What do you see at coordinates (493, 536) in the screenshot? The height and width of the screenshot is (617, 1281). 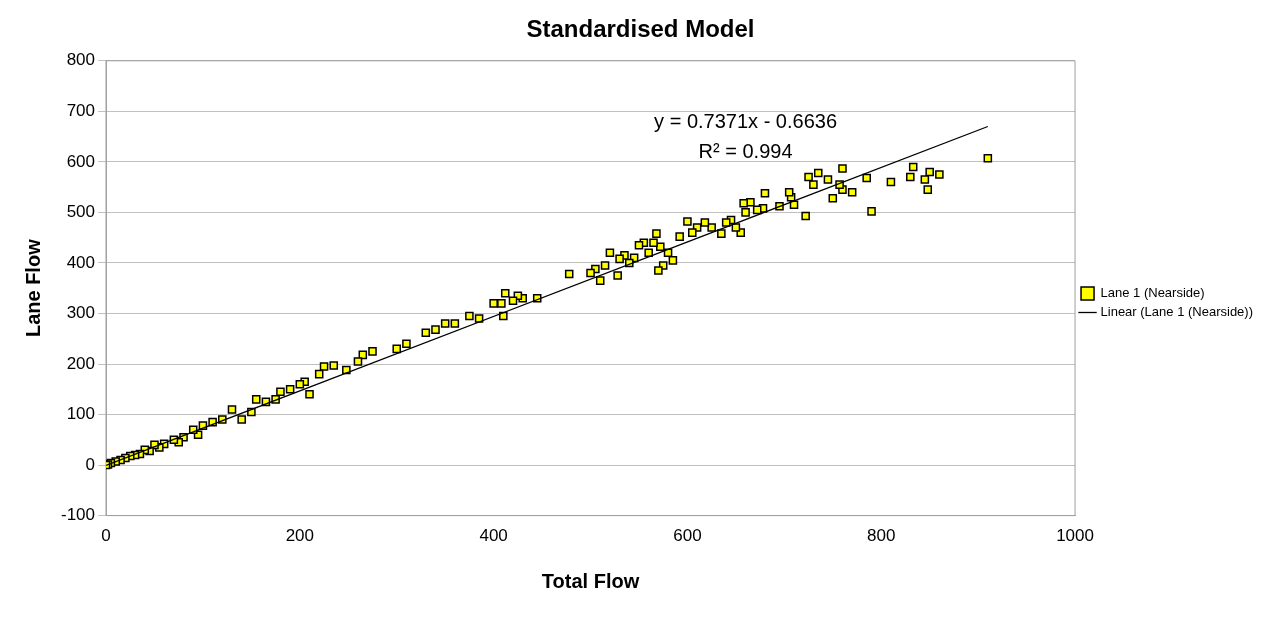 I see `x-tick-label: 400` at bounding box center [493, 536].